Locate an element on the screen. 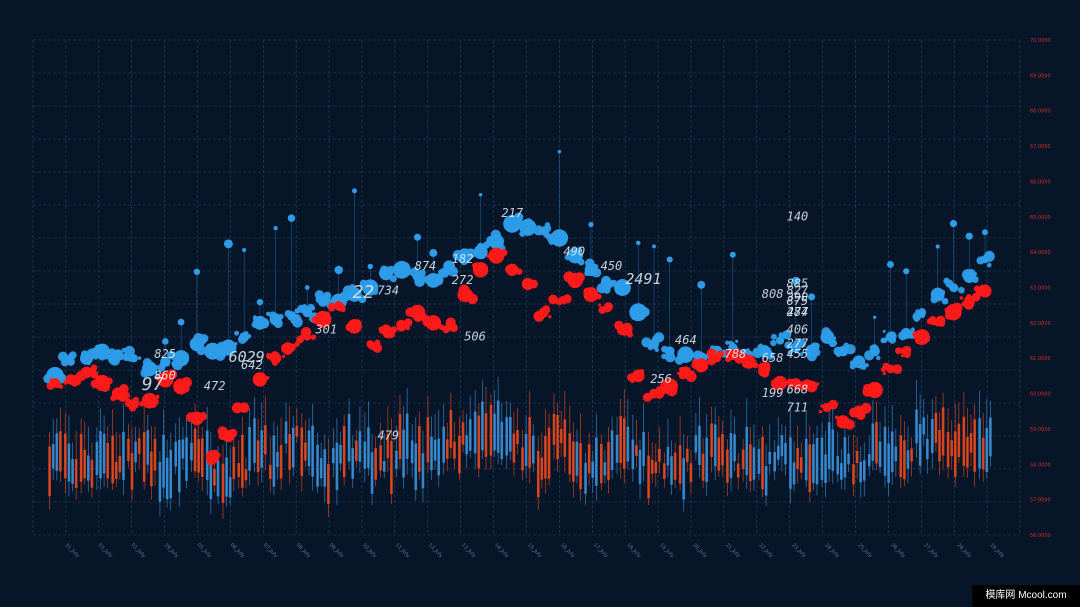 This screenshot has width=1080, height=607. y-tick-label: 66.0000 is located at coordinates (1040, 182).